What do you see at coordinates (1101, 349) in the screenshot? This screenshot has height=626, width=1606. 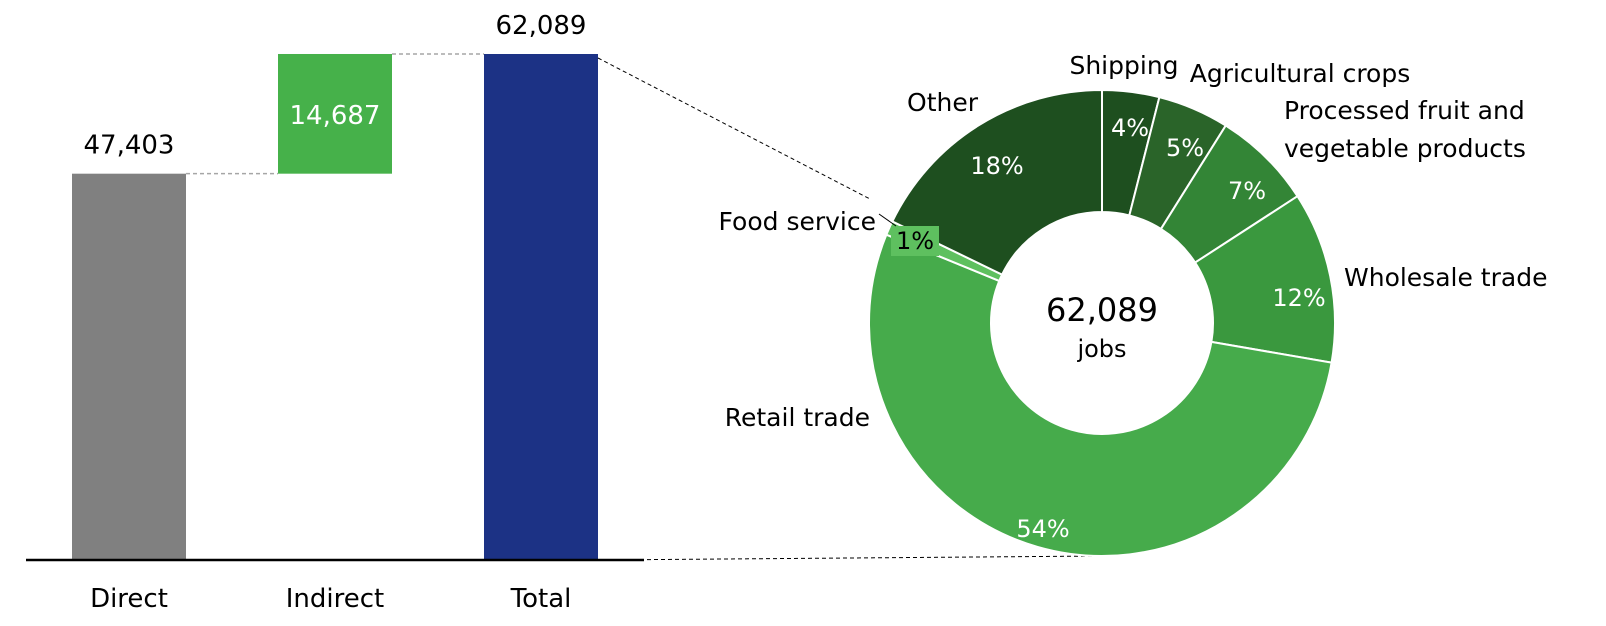 I see `donut-center-label: jobs` at bounding box center [1101, 349].